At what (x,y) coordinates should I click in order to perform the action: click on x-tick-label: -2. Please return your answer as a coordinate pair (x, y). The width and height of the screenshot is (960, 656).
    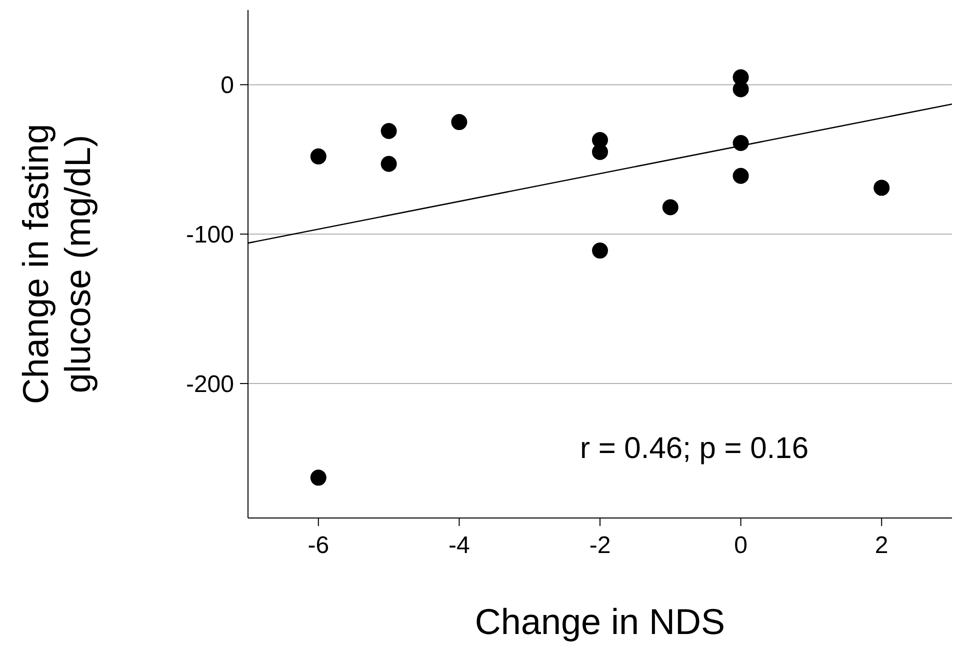
    Looking at the image, I should click on (600, 546).